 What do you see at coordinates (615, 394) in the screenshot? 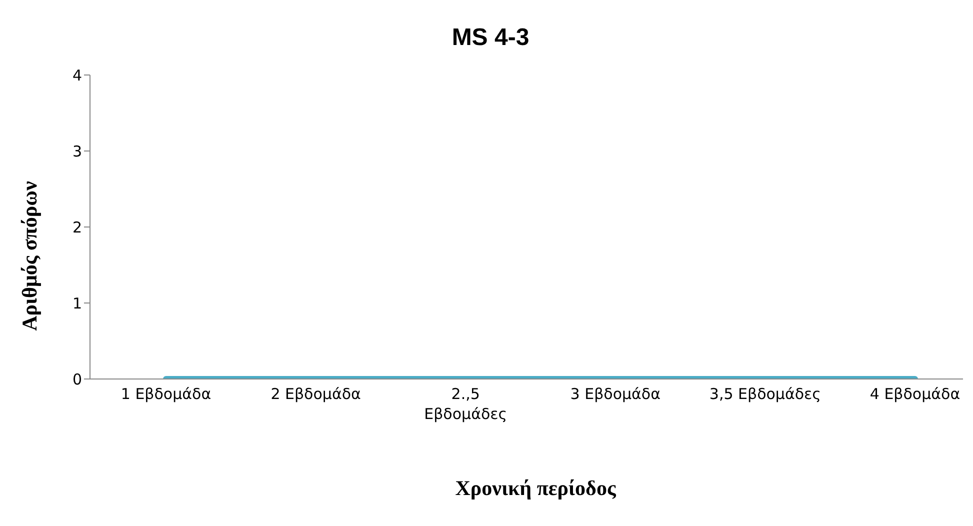
I see `x-tick-label: 3 Εβδομάδα` at bounding box center [615, 394].